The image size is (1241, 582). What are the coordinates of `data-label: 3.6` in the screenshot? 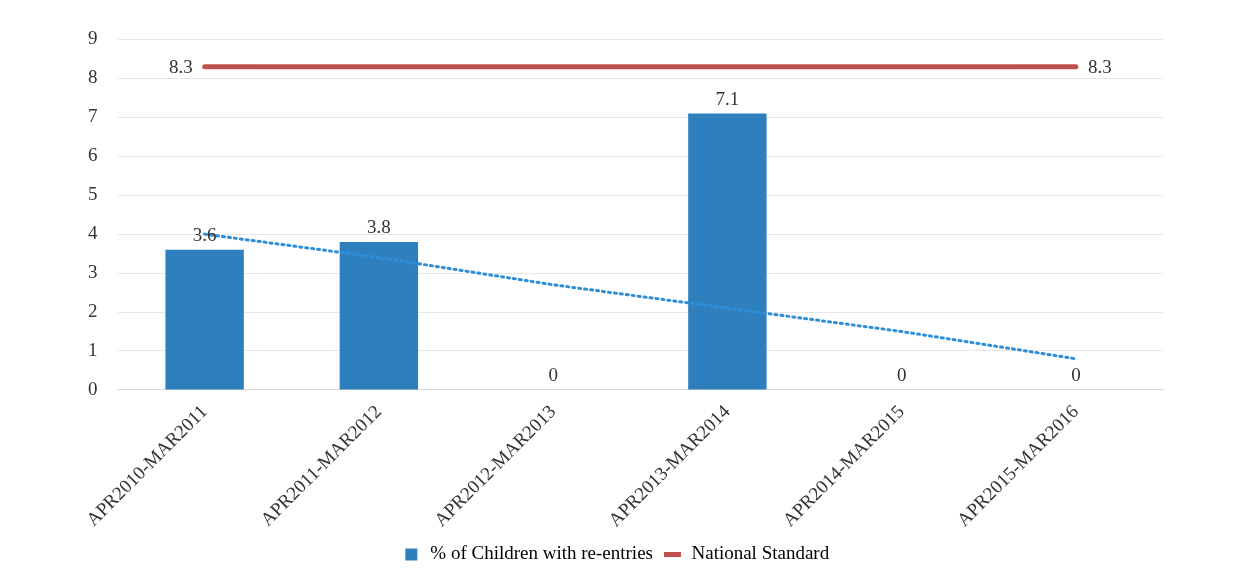 It's located at (204, 235).